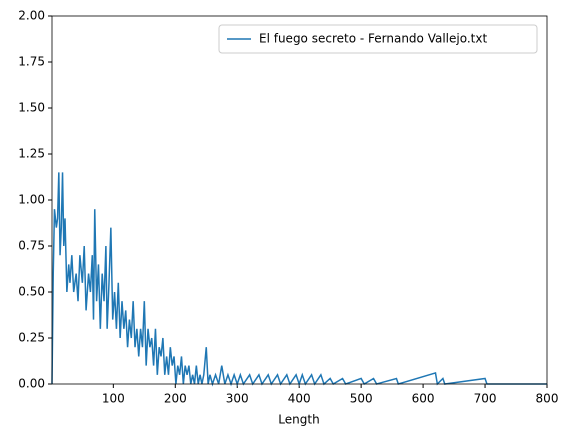 This screenshot has width=570, height=442. Describe the element at coordinates (175, 399) in the screenshot. I see `x-tick-label: 200` at that location.